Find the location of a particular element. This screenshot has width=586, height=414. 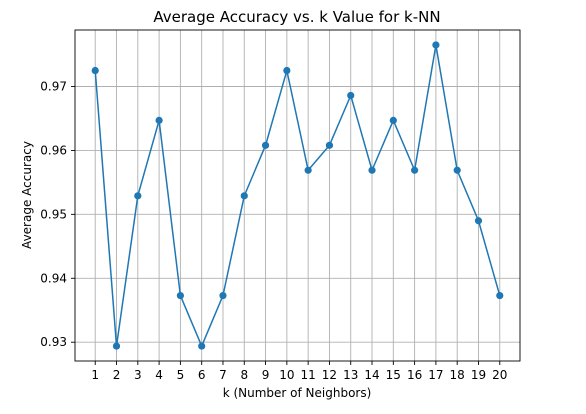

x-tick-label: 10 is located at coordinates (286, 375).